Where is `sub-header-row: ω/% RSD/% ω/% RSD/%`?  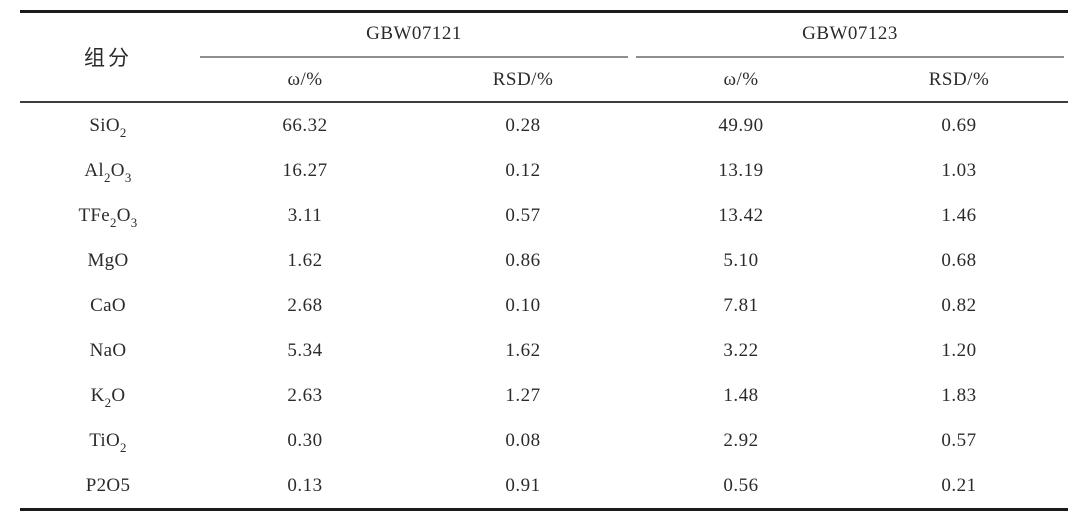
sub-header-row: ω/% RSD/% ω/% RSD/% is located at coordinates (544, 80).